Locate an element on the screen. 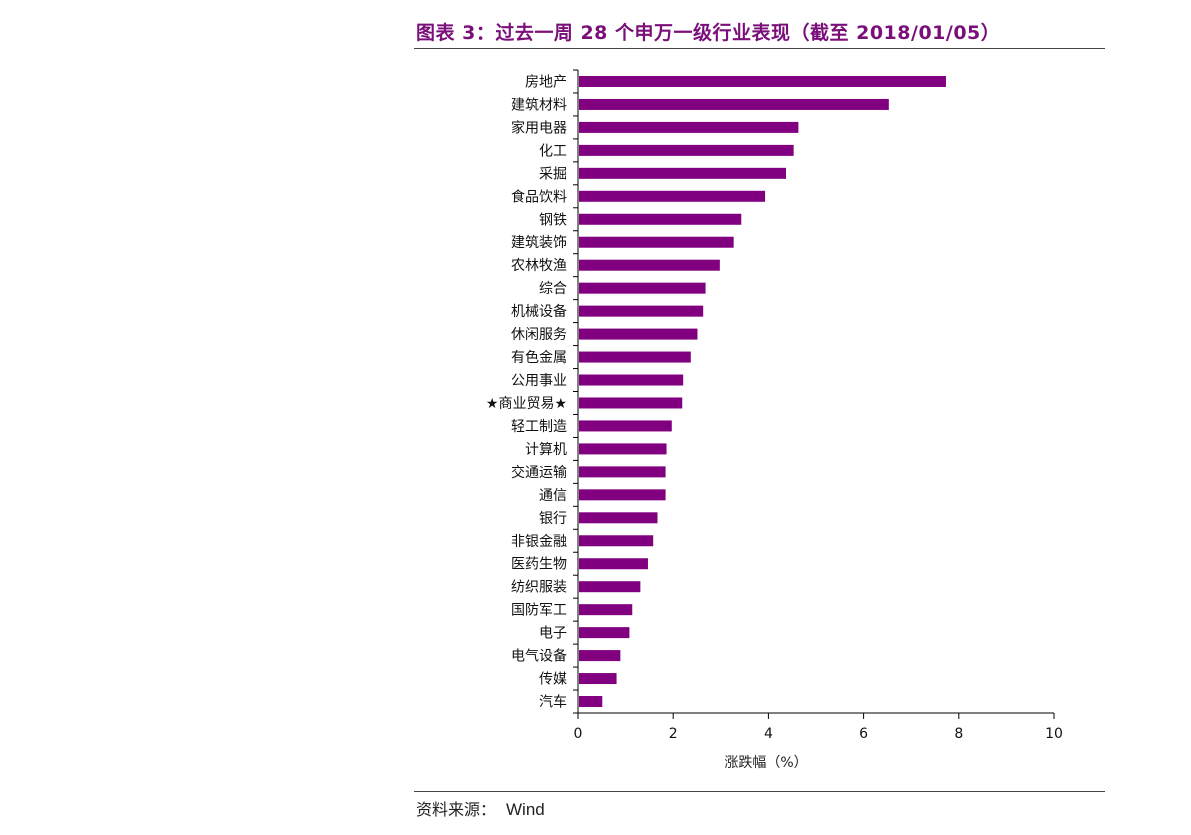 This screenshot has width=1191, height=835. category-label: 医药生物 is located at coordinates (539, 565).